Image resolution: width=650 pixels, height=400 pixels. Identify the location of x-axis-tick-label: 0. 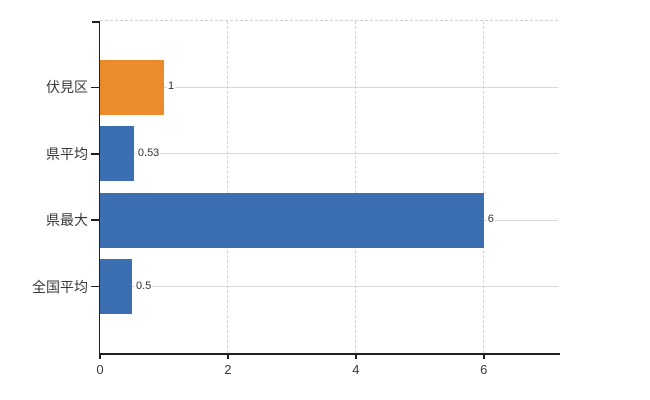
(100, 369).